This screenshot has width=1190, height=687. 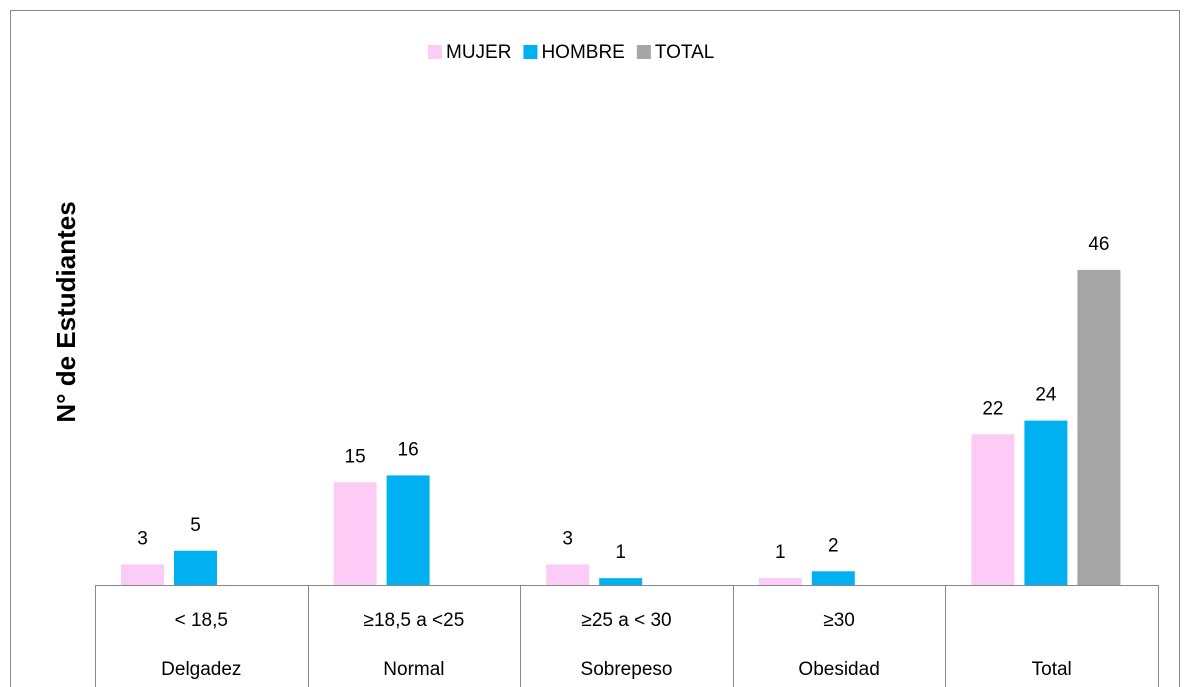 I want to click on x-tick-label: < 18,5, so click(x=201, y=620).